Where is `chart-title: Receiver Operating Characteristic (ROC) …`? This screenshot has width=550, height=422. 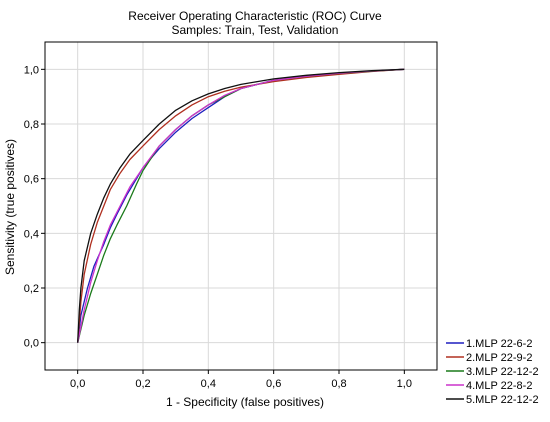
chart-title: Receiver Operating Characteristic (ROC) … is located at coordinates (255, 16).